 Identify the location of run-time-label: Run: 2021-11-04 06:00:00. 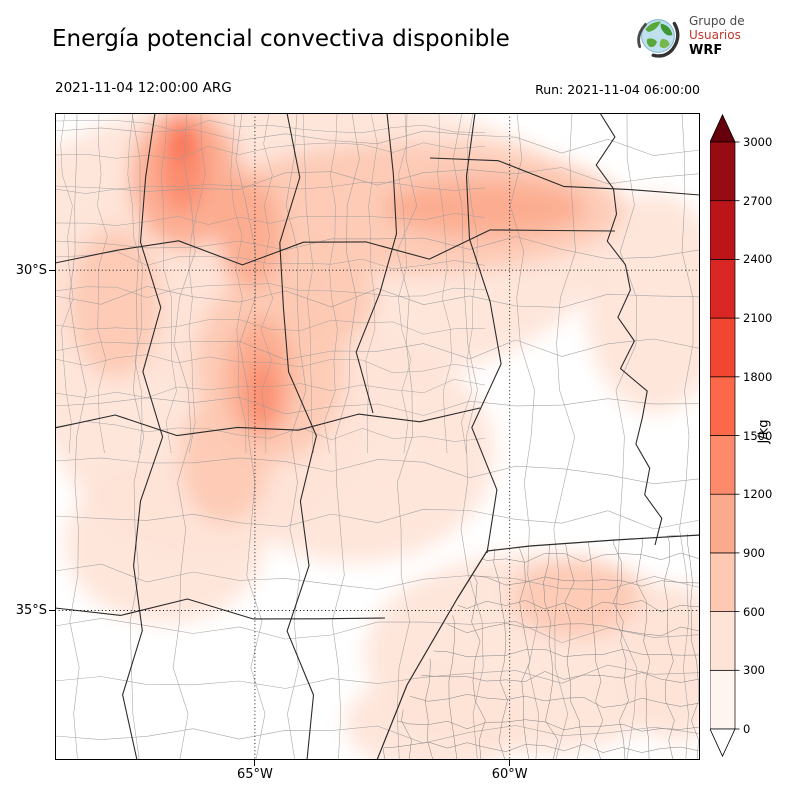
(617, 89).